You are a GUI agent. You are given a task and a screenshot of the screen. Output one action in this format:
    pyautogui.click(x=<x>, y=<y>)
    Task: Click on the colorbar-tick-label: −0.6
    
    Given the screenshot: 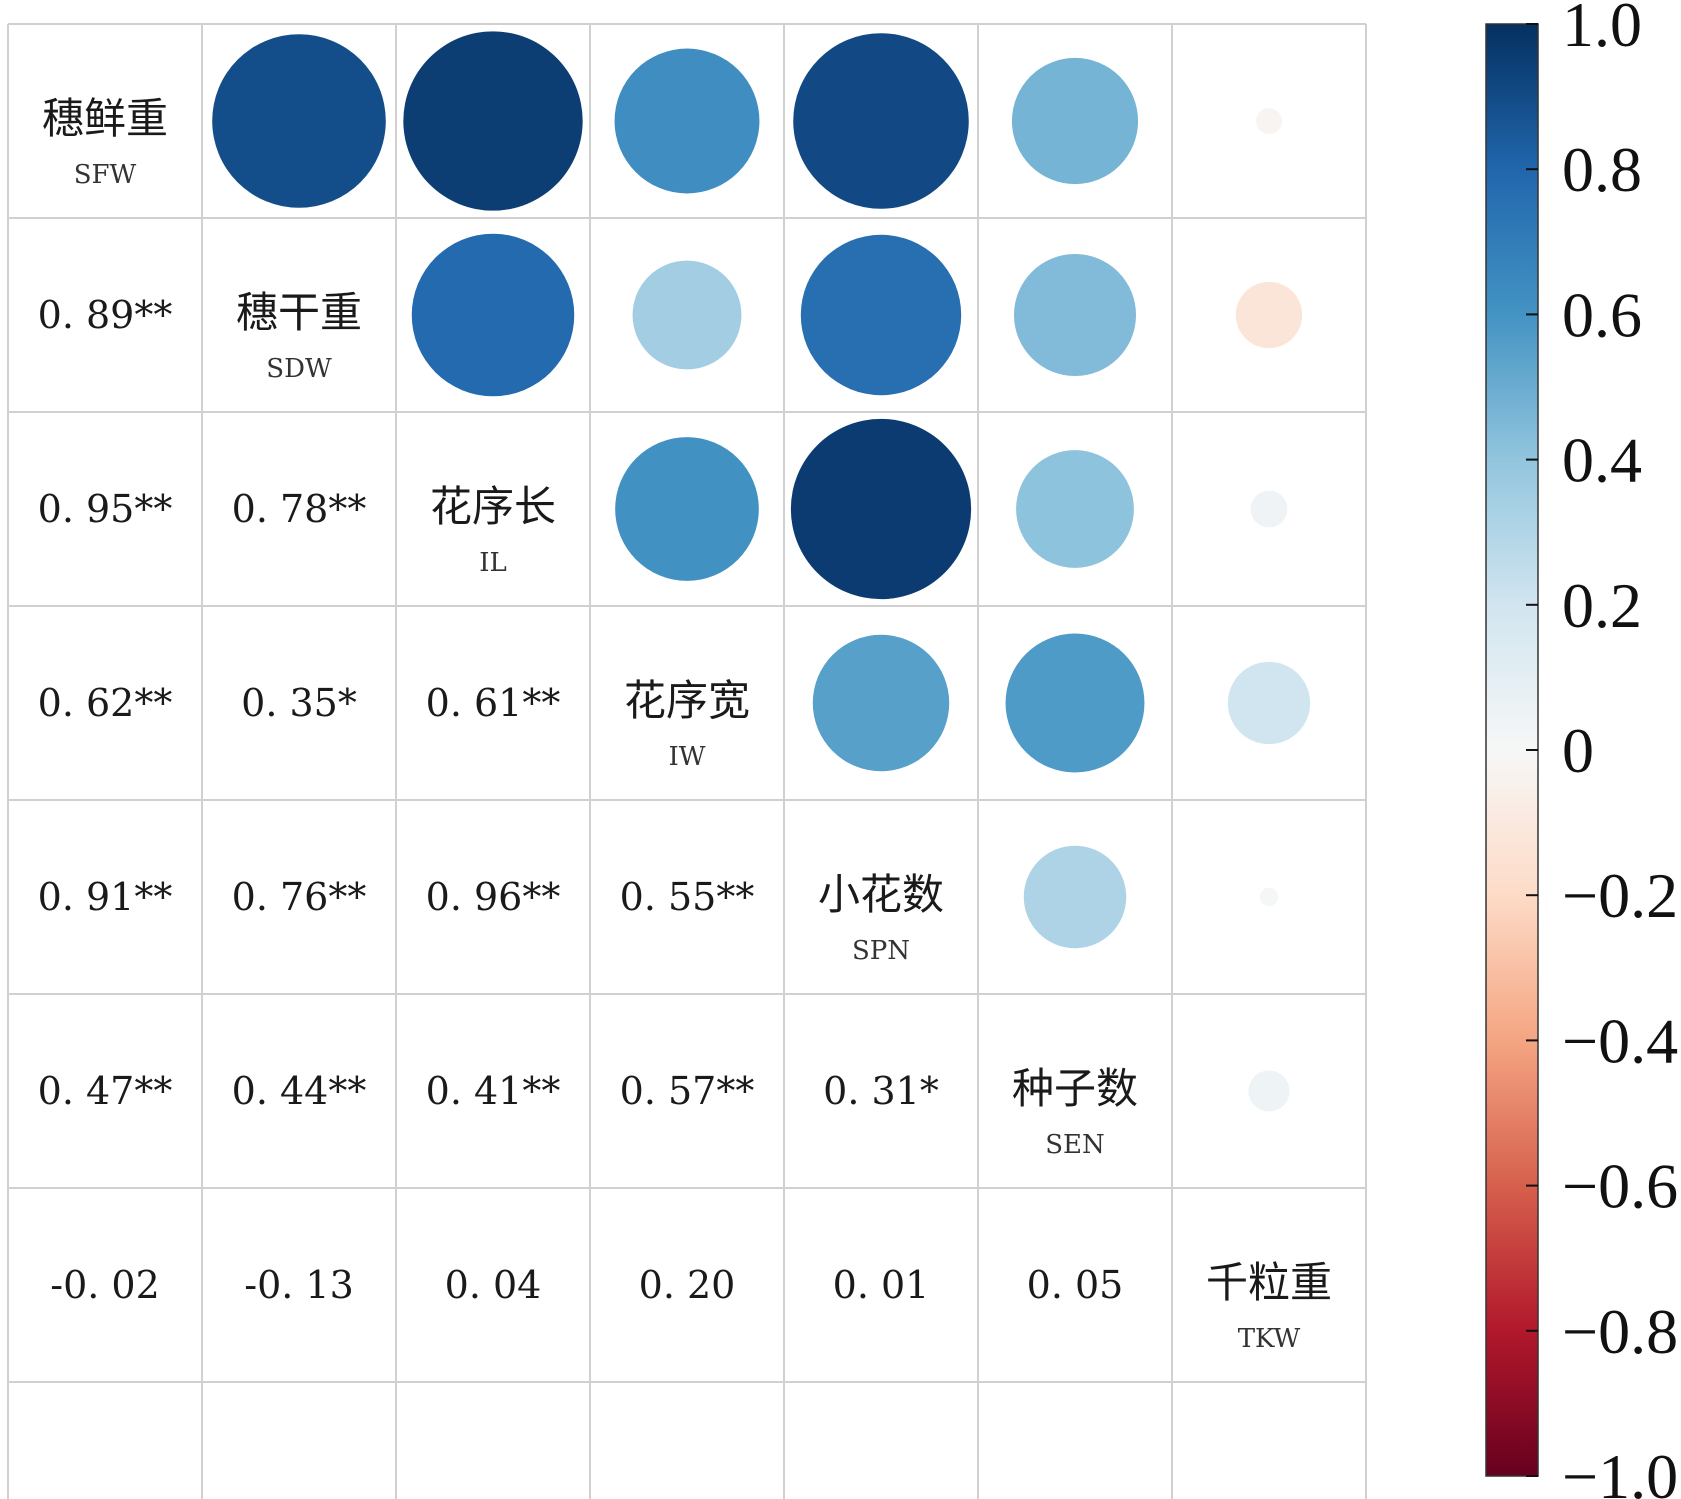 What is the action you would take?
    pyautogui.click(x=1620, y=1186)
    